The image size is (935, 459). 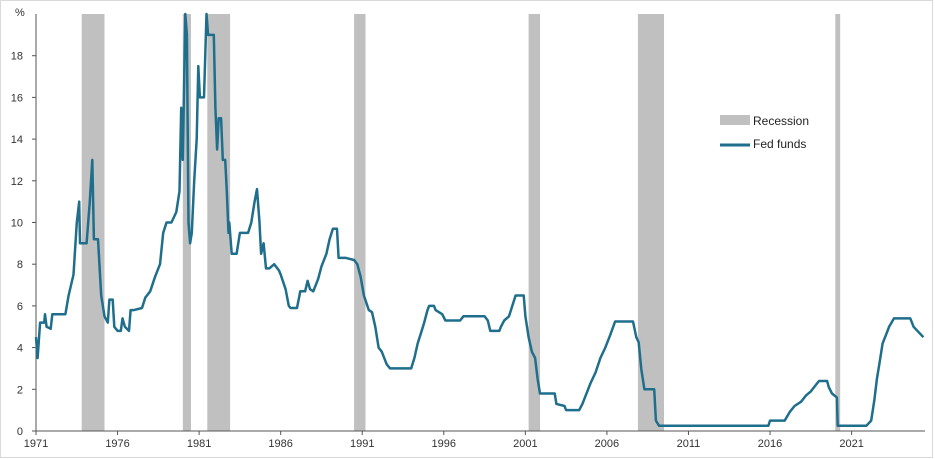 I want to click on y-tick-label: 6, so click(x=20, y=307).